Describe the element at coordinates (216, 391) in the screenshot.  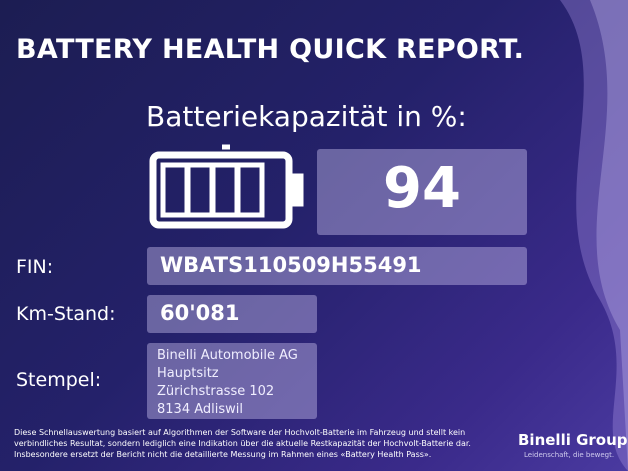
I see `stamp-line: Zürichstrasse 102` at that location.